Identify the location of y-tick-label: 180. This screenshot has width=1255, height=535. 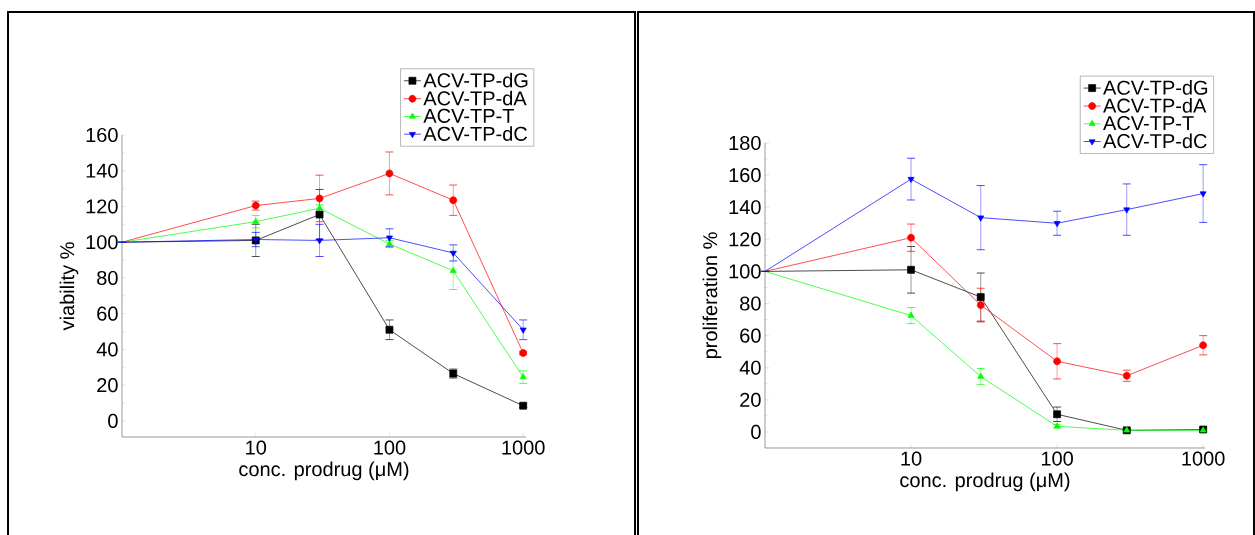
(745, 143).